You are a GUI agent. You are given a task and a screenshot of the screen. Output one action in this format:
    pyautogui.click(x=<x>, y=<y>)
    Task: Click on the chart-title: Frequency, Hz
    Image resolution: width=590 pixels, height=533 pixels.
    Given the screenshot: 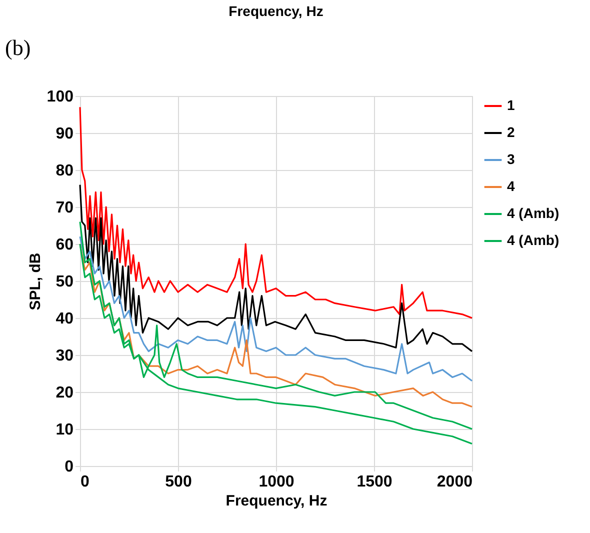 What is the action you would take?
    pyautogui.click(x=276, y=11)
    